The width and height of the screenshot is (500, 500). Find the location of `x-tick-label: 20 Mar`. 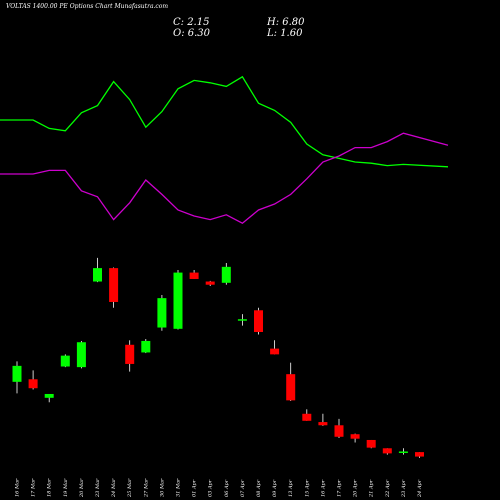

x-tick-label: 20 Mar is located at coordinates (82, 488).